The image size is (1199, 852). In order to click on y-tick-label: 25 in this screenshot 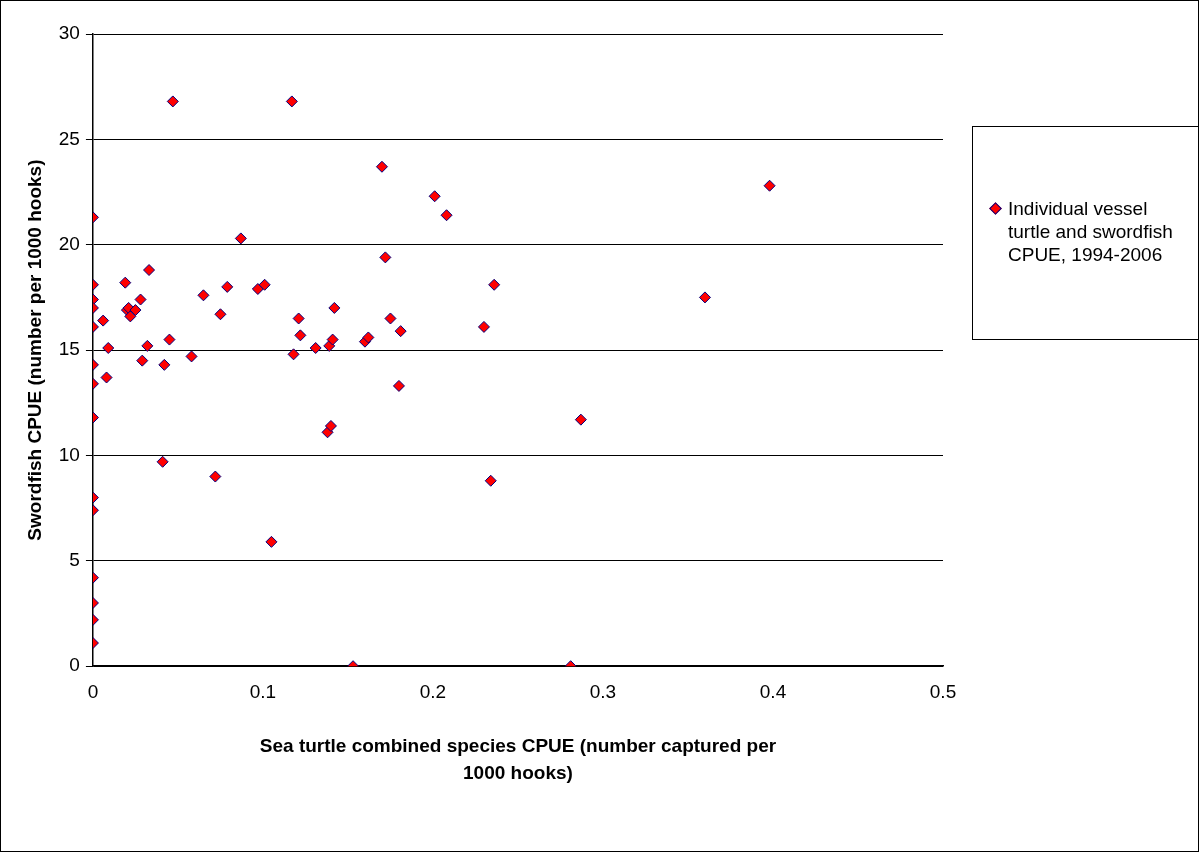, I will do `click(69, 138)`.